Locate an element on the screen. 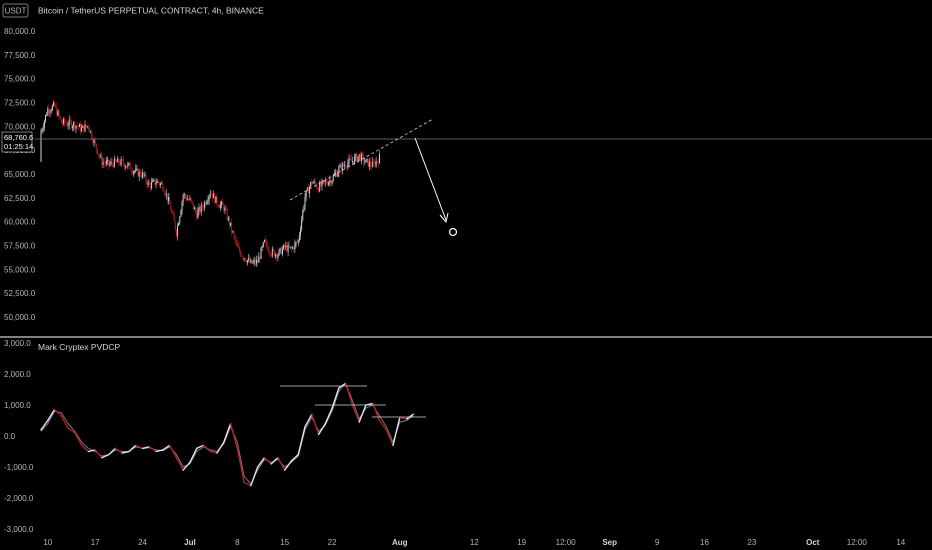 The width and height of the screenshot is (932, 550). price-tick-label: 55,000.0 is located at coordinates (20, 269).